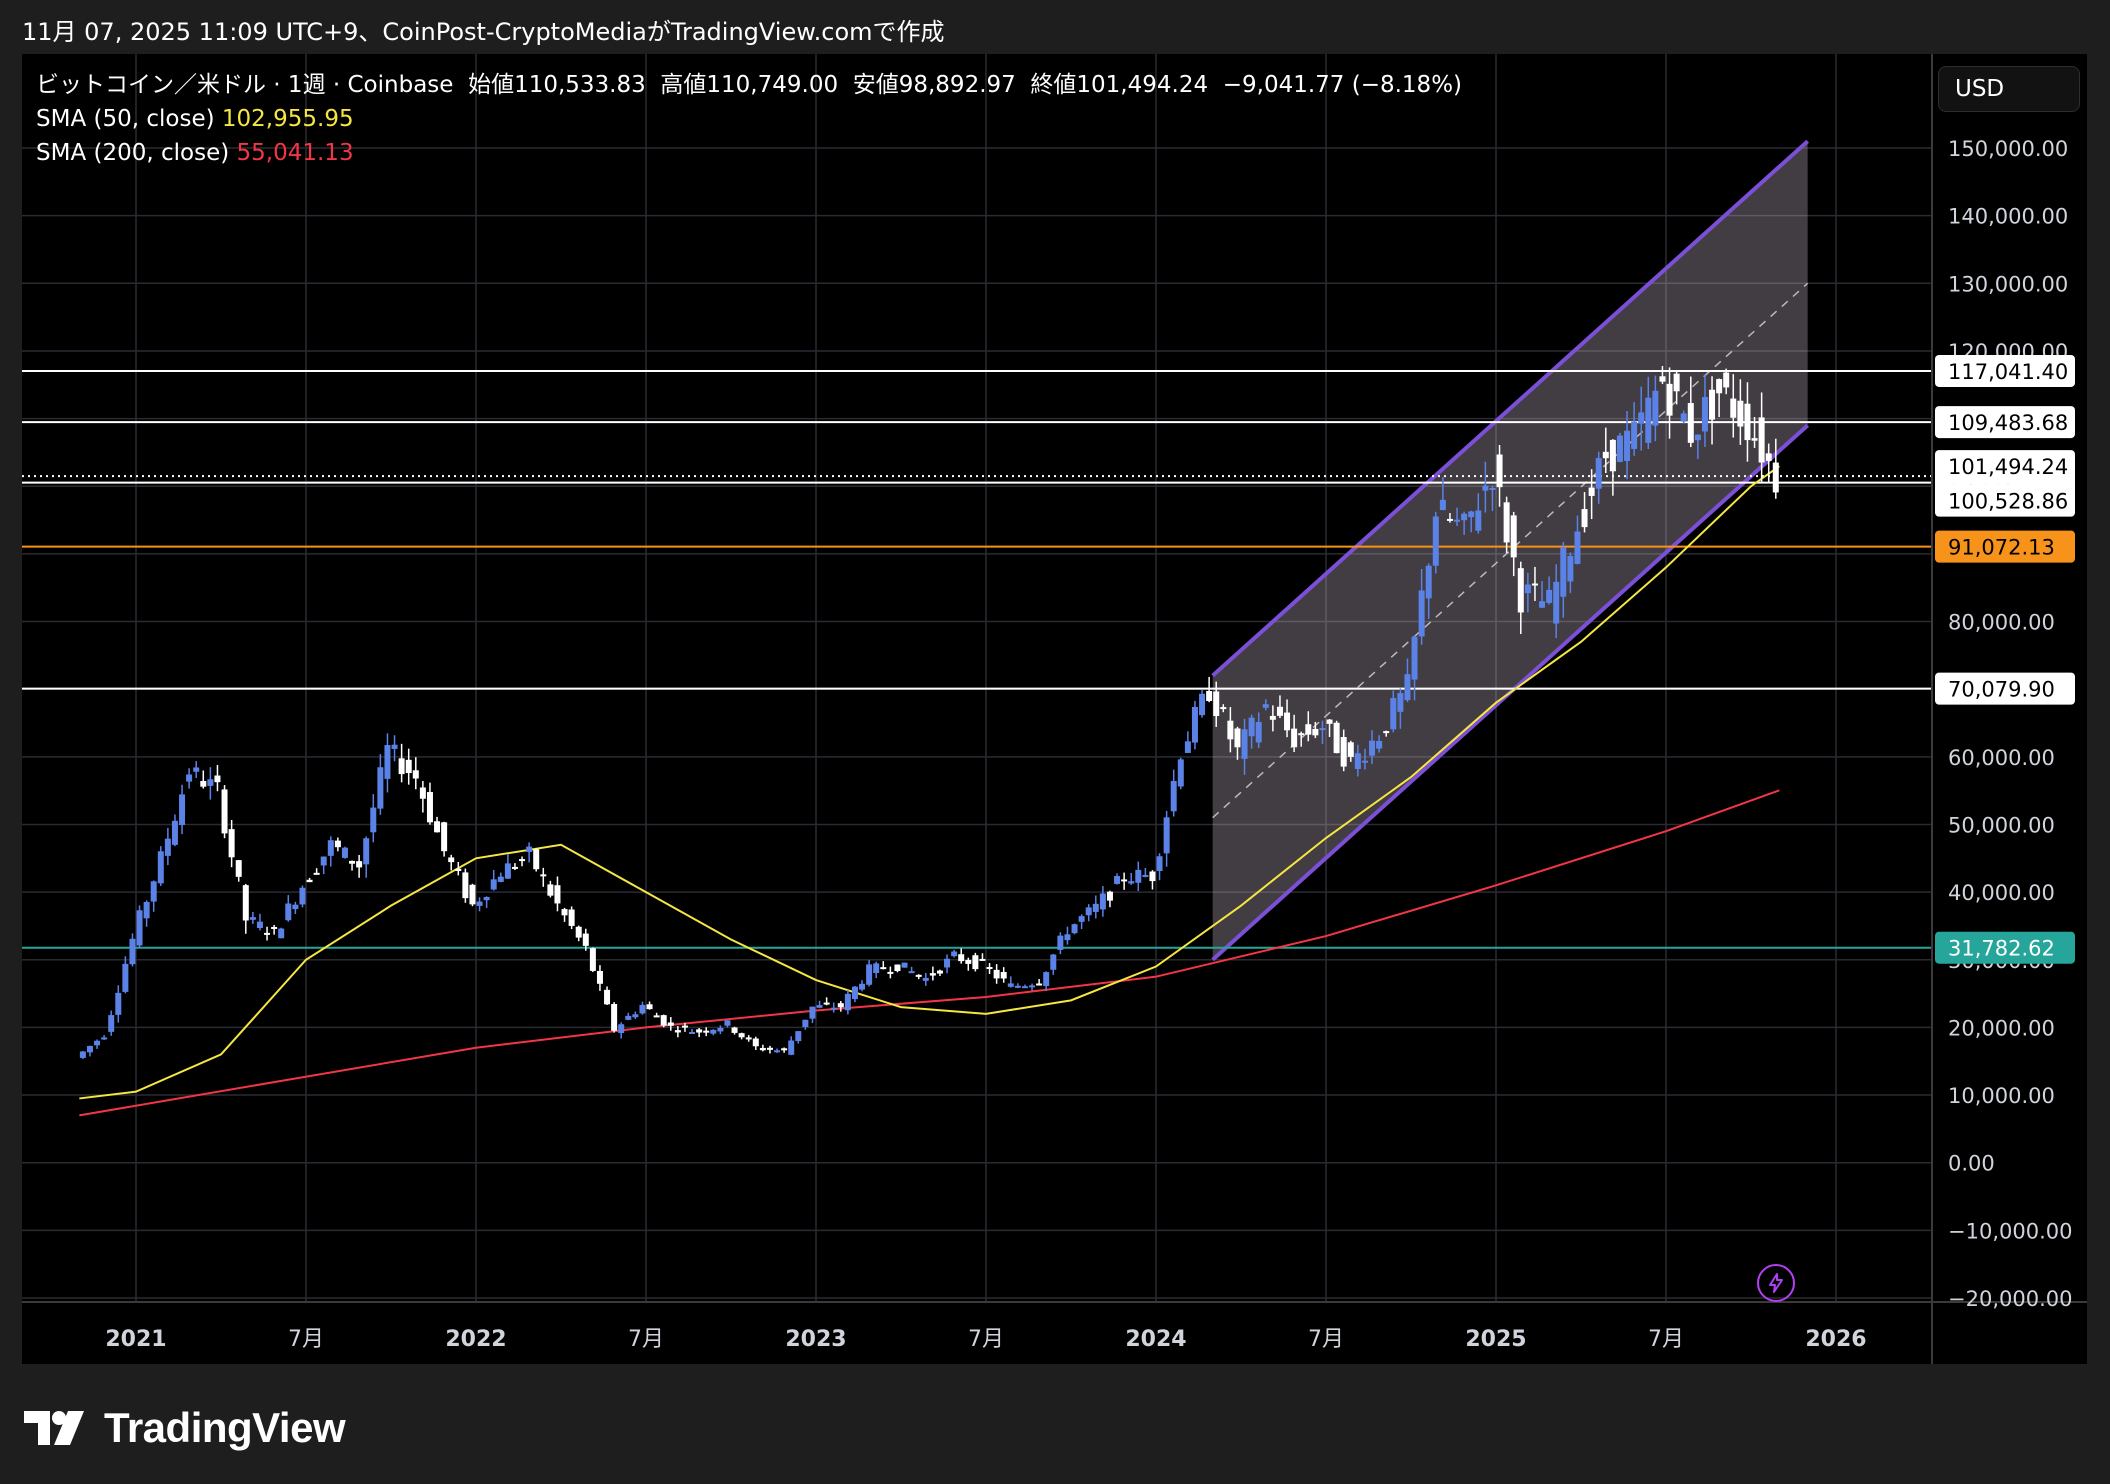  Describe the element at coordinates (2009, 89) in the screenshot. I see `currency-button: USD` at that location.